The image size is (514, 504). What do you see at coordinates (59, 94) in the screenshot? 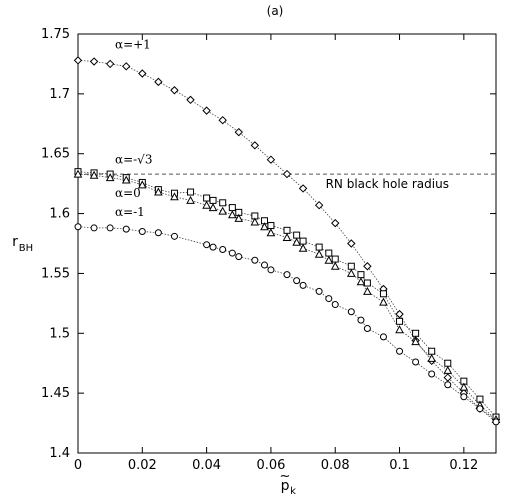
I see `y-tick-label: 1.7` at bounding box center [59, 94].